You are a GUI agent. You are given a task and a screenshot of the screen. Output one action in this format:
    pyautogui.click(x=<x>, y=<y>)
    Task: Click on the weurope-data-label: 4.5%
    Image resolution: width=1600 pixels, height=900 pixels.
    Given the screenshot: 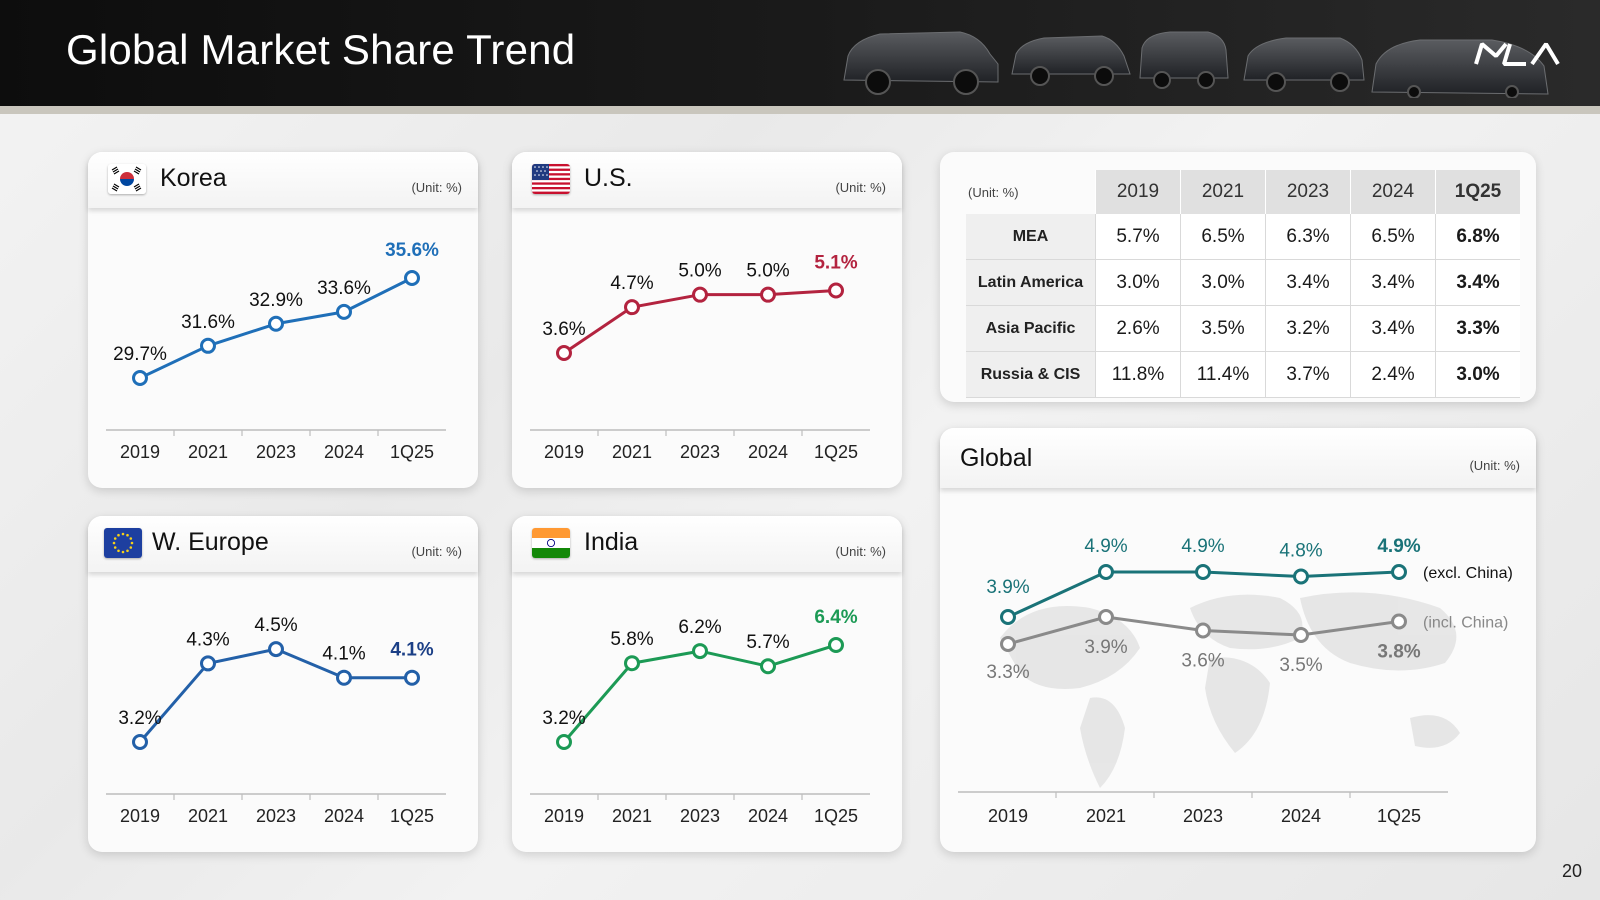 What is the action you would take?
    pyautogui.click(x=275, y=625)
    